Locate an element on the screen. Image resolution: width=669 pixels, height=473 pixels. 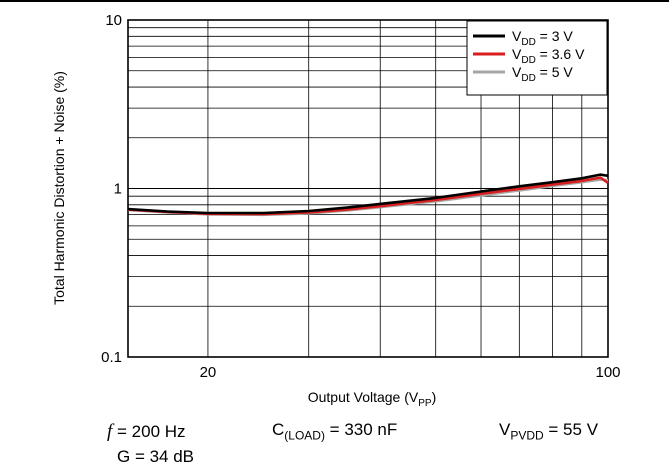
y-tick-label: 1 is located at coordinates (118, 189).